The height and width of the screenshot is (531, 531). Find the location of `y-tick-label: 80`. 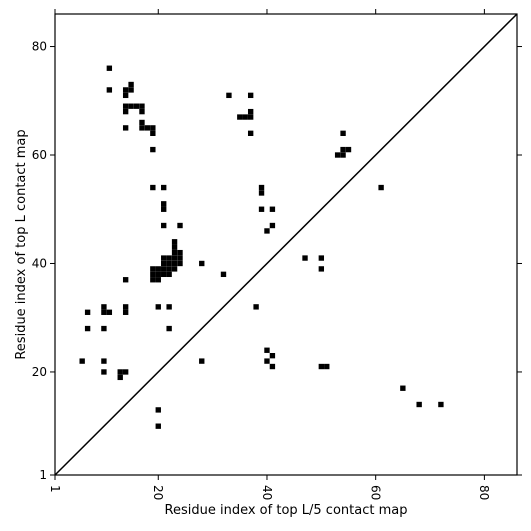

y-tick-label: 80 is located at coordinates (39, 47).